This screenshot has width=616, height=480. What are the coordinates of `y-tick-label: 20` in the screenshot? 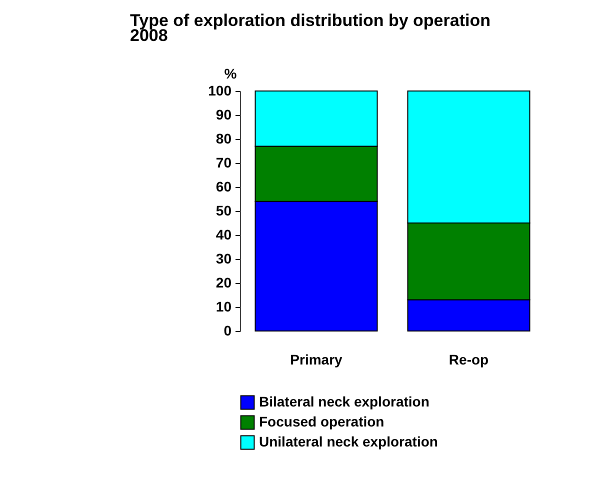 It's located at (224, 282).